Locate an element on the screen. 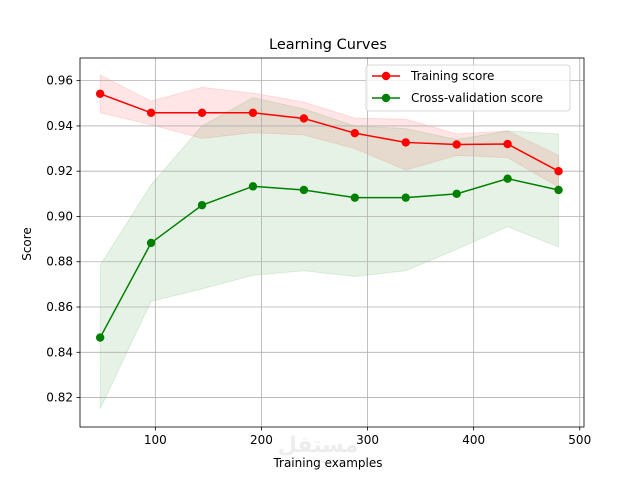 The width and height of the screenshot is (640, 480). legend-box is located at coordinates (468, 88).